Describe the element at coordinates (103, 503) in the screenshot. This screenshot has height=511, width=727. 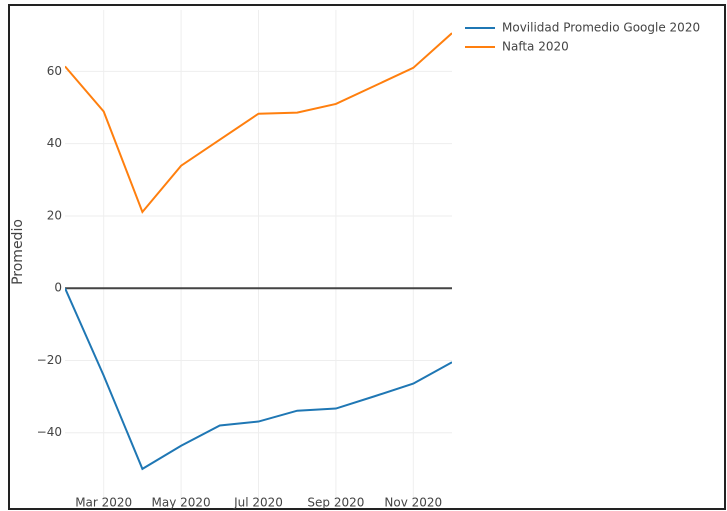
I see `x-tick-label: Mar 2020` at that location.